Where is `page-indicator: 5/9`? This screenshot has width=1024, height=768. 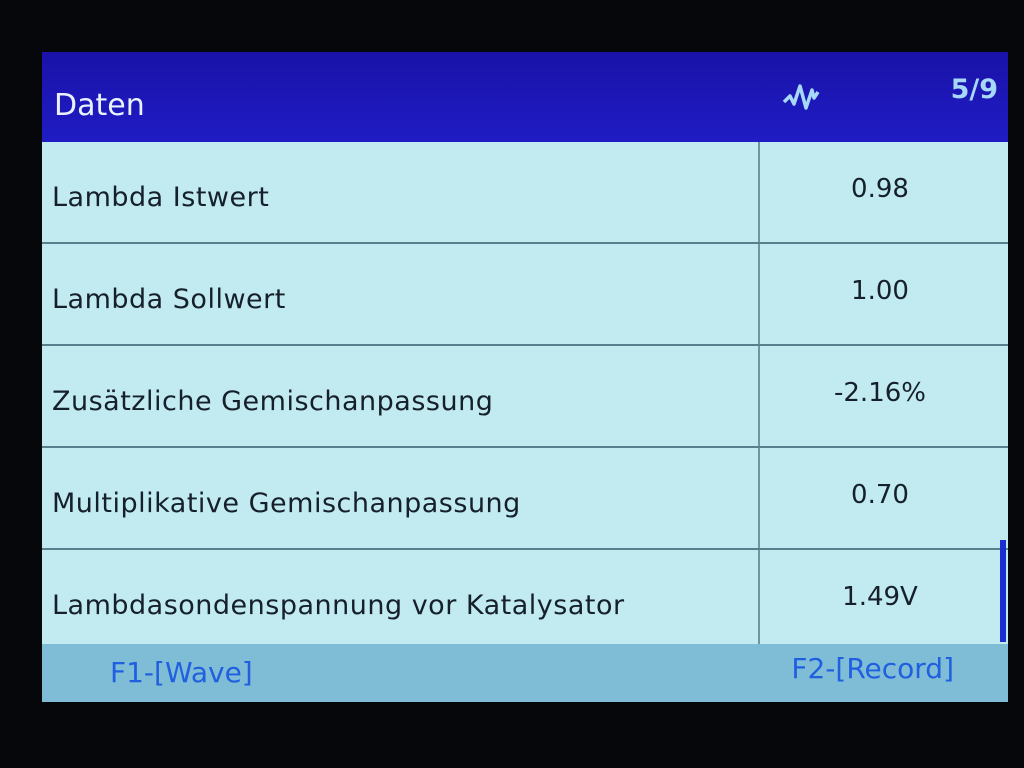 page-indicator: 5/9 is located at coordinates (974, 89).